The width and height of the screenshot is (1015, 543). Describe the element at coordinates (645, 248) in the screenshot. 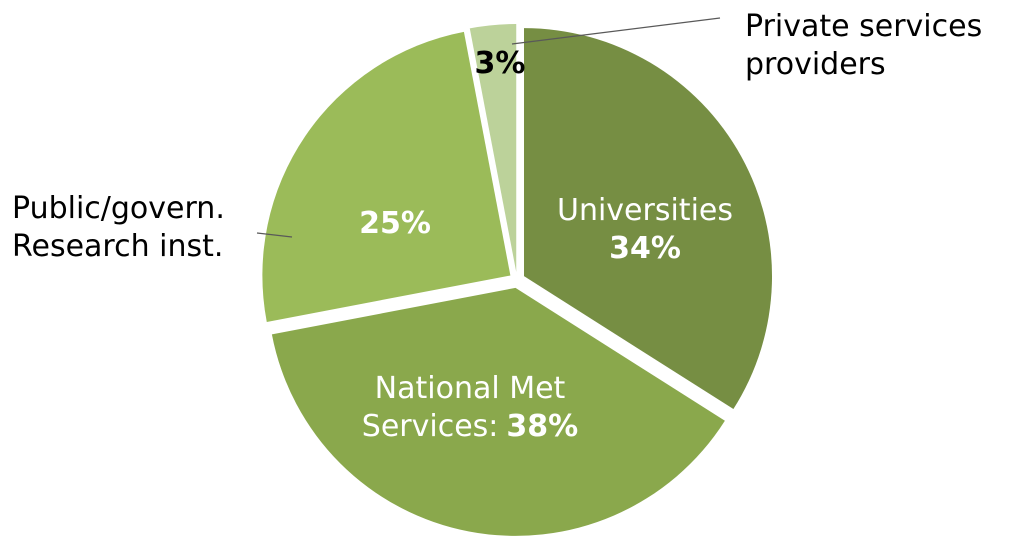

I see `value-label: 34%` at that location.